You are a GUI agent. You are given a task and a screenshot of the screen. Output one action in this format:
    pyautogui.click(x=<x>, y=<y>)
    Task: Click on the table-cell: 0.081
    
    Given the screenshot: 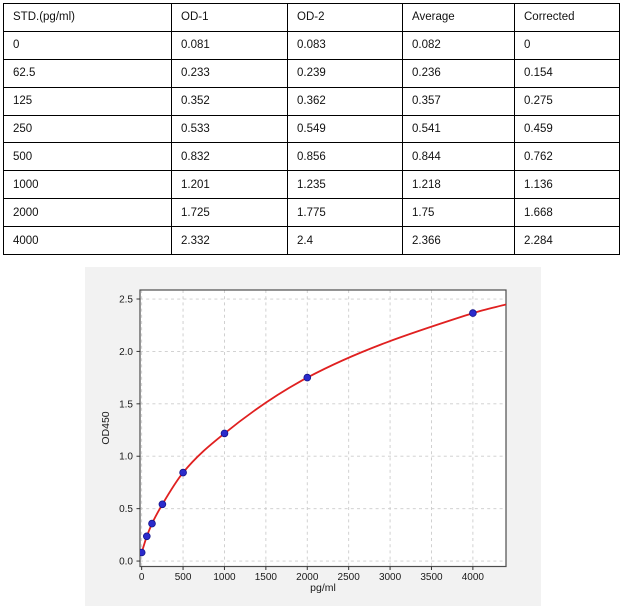 What is the action you would take?
    pyautogui.click(x=229, y=45)
    